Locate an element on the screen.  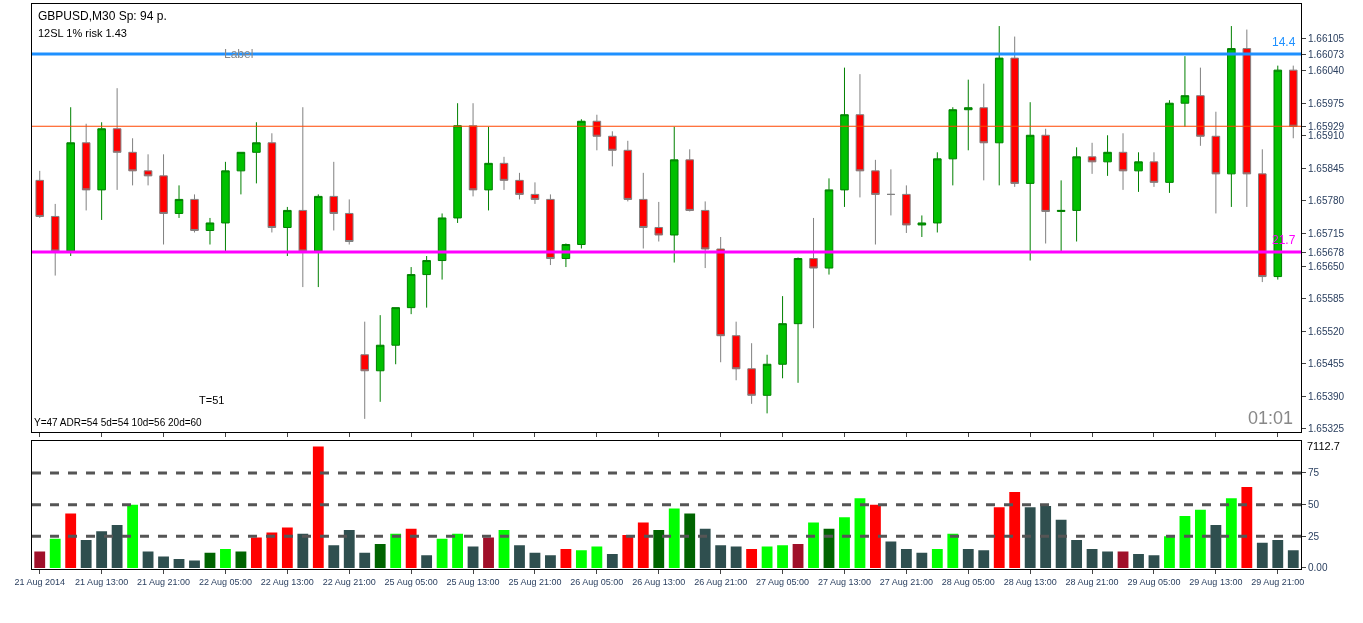
x-tick-label: 27 Aug 13:00 is located at coordinates (844, 582).